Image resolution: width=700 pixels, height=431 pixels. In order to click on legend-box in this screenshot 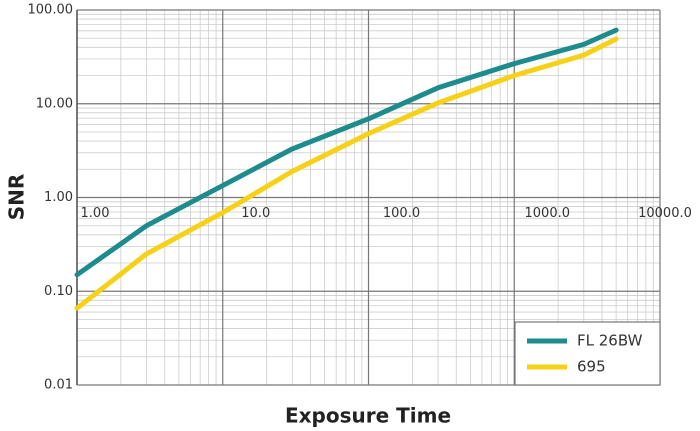, I will do `click(587, 353)`.